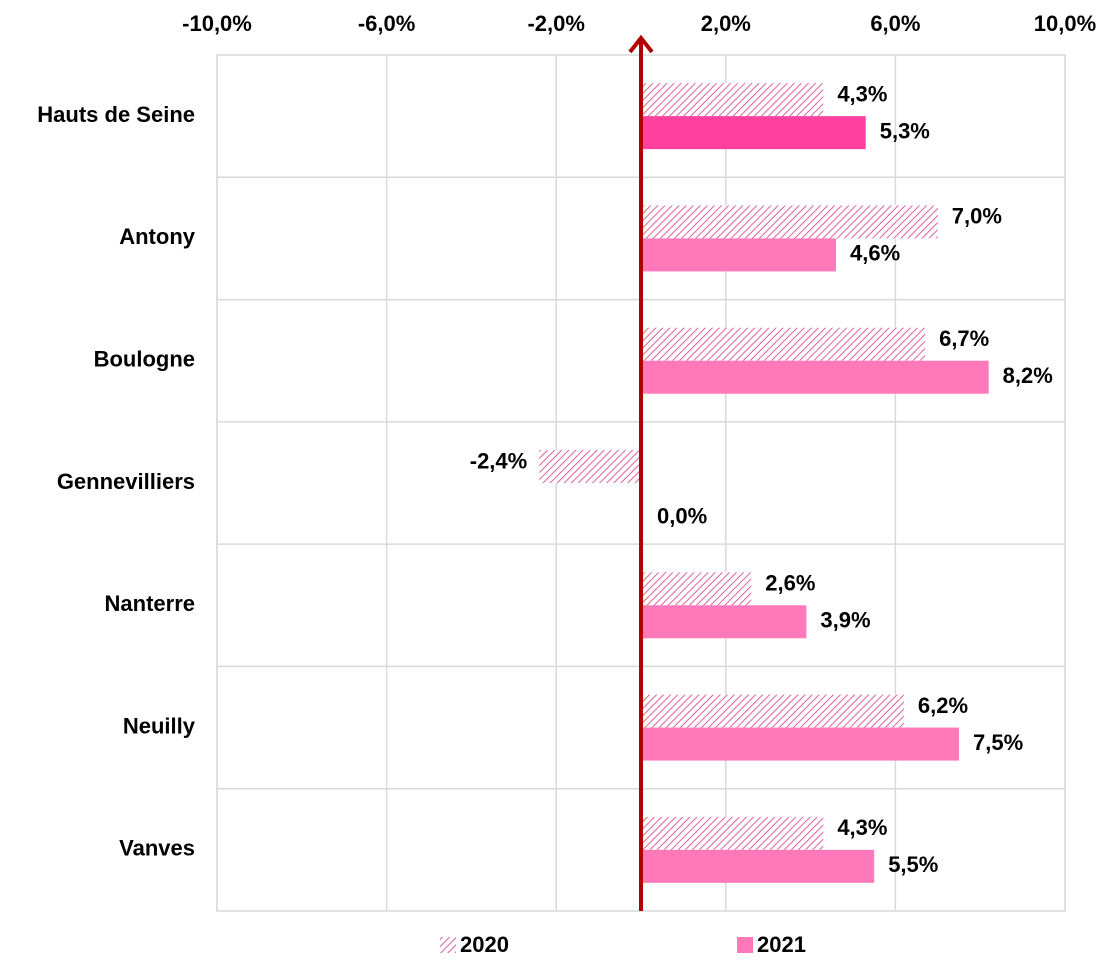 Image resolution: width=1105 pixels, height=960 pixels. I want to click on category-label: Neuilly, so click(159, 725).